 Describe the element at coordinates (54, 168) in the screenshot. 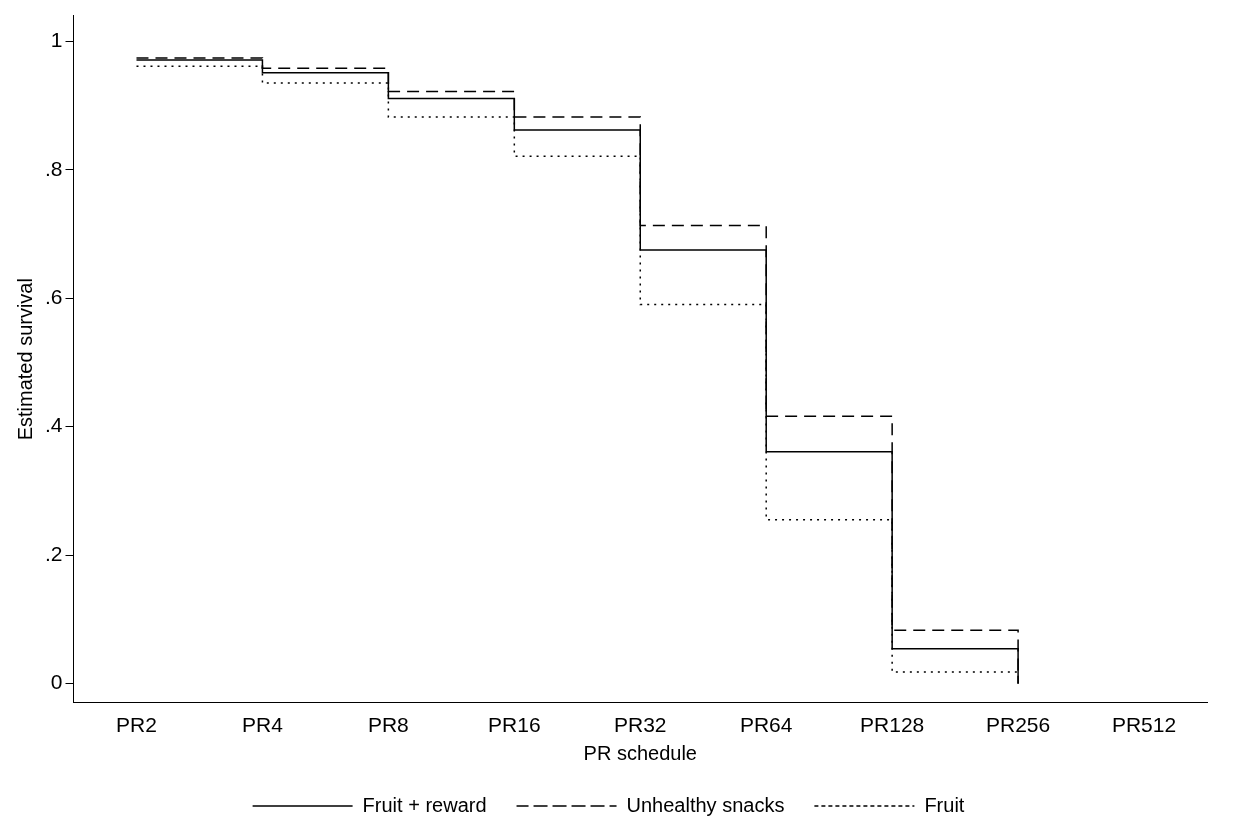

I see `y-tick-label: .8` at that location.